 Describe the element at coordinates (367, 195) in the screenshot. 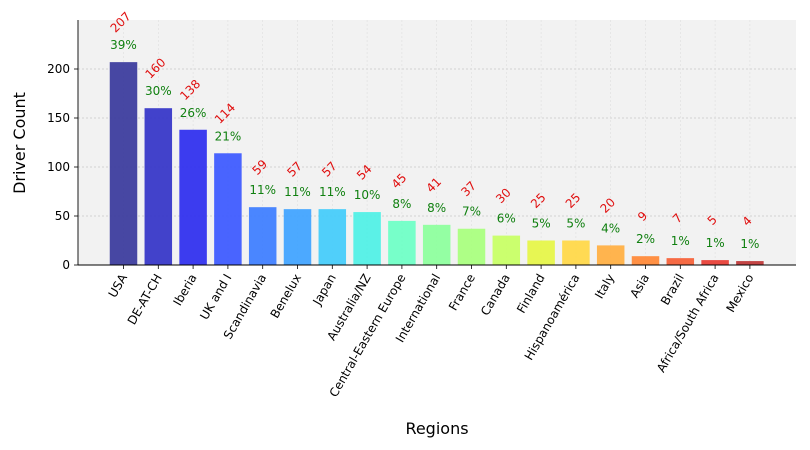

I see `percent-label: 10%` at that location.